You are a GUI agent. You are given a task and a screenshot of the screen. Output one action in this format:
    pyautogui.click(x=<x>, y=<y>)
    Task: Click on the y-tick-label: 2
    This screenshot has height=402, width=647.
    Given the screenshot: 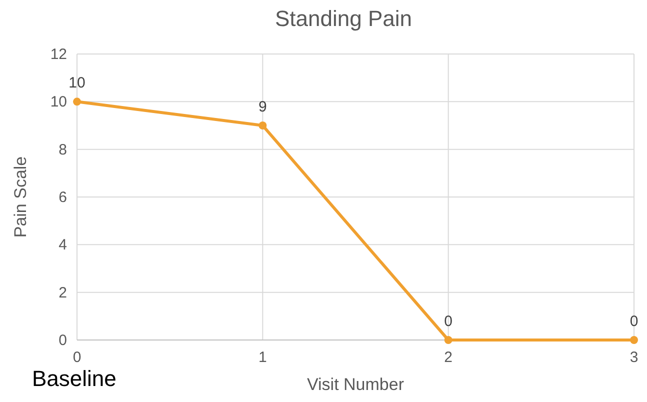 What is the action you would take?
    pyautogui.click(x=62, y=293)
    